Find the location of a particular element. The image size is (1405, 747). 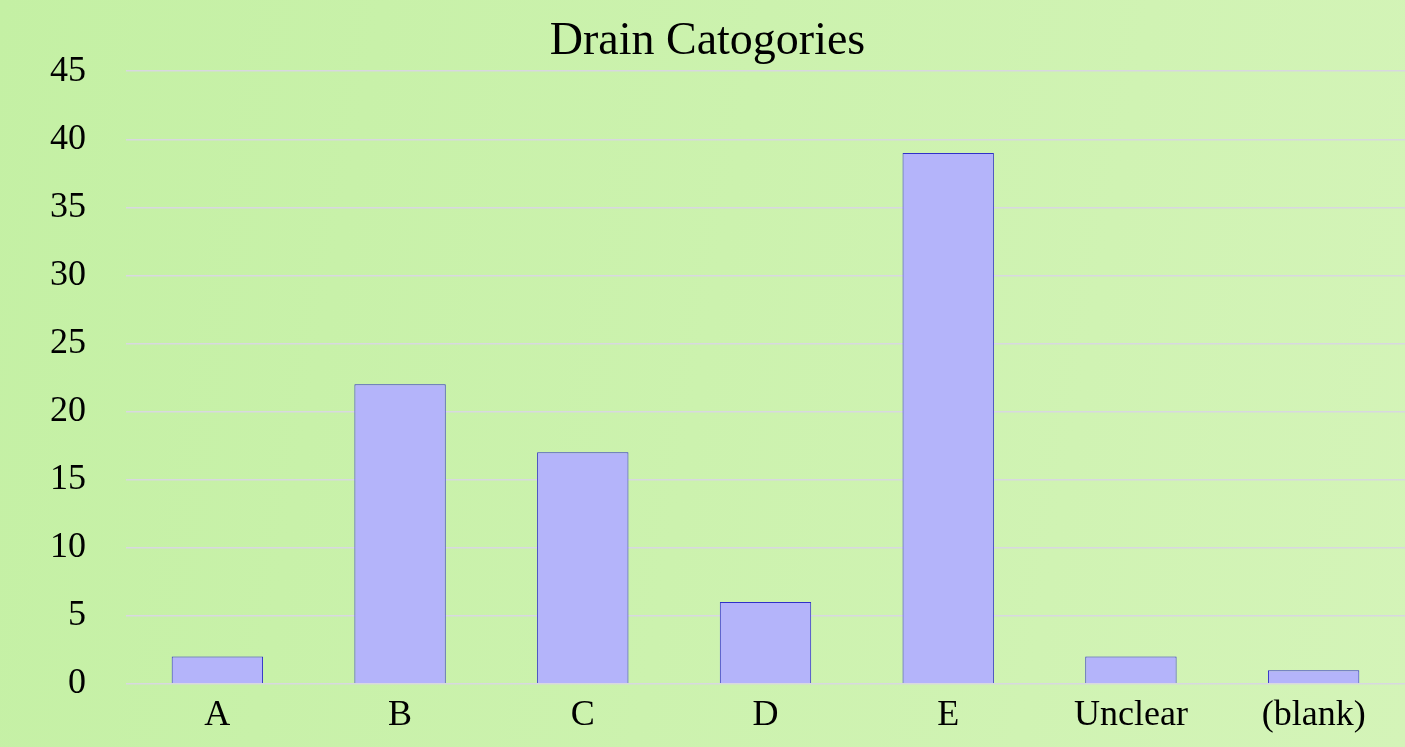

y-tick-label: 10 is located at coordinates (68, 545).